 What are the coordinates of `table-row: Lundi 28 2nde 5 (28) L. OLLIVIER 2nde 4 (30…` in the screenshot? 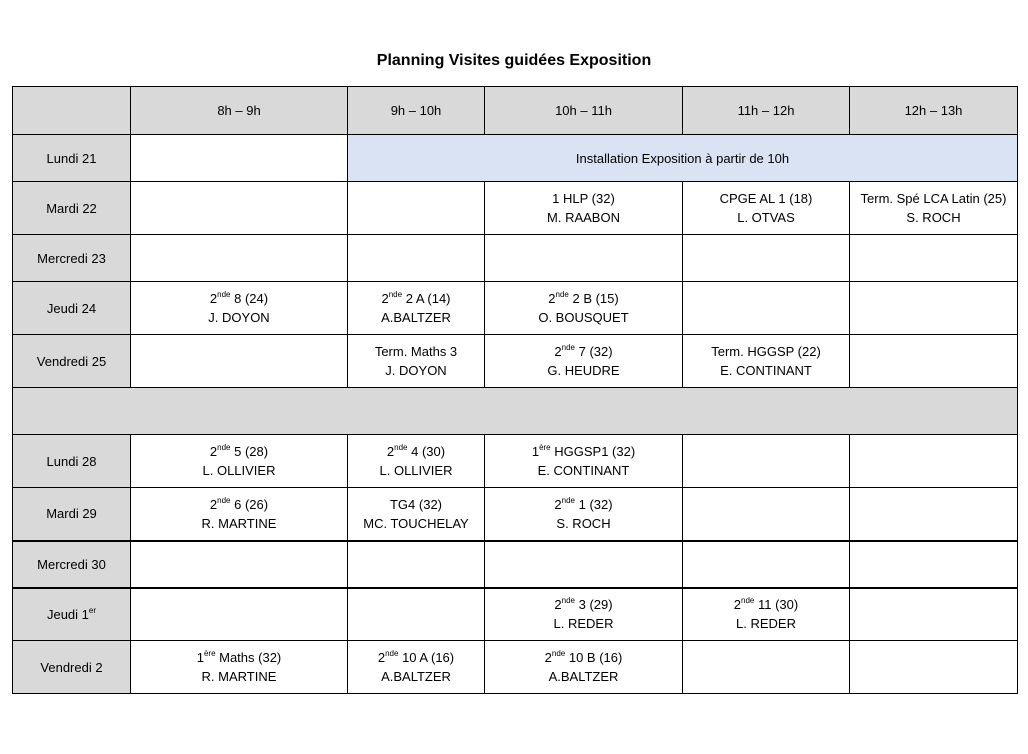 It's located at (515, 461).